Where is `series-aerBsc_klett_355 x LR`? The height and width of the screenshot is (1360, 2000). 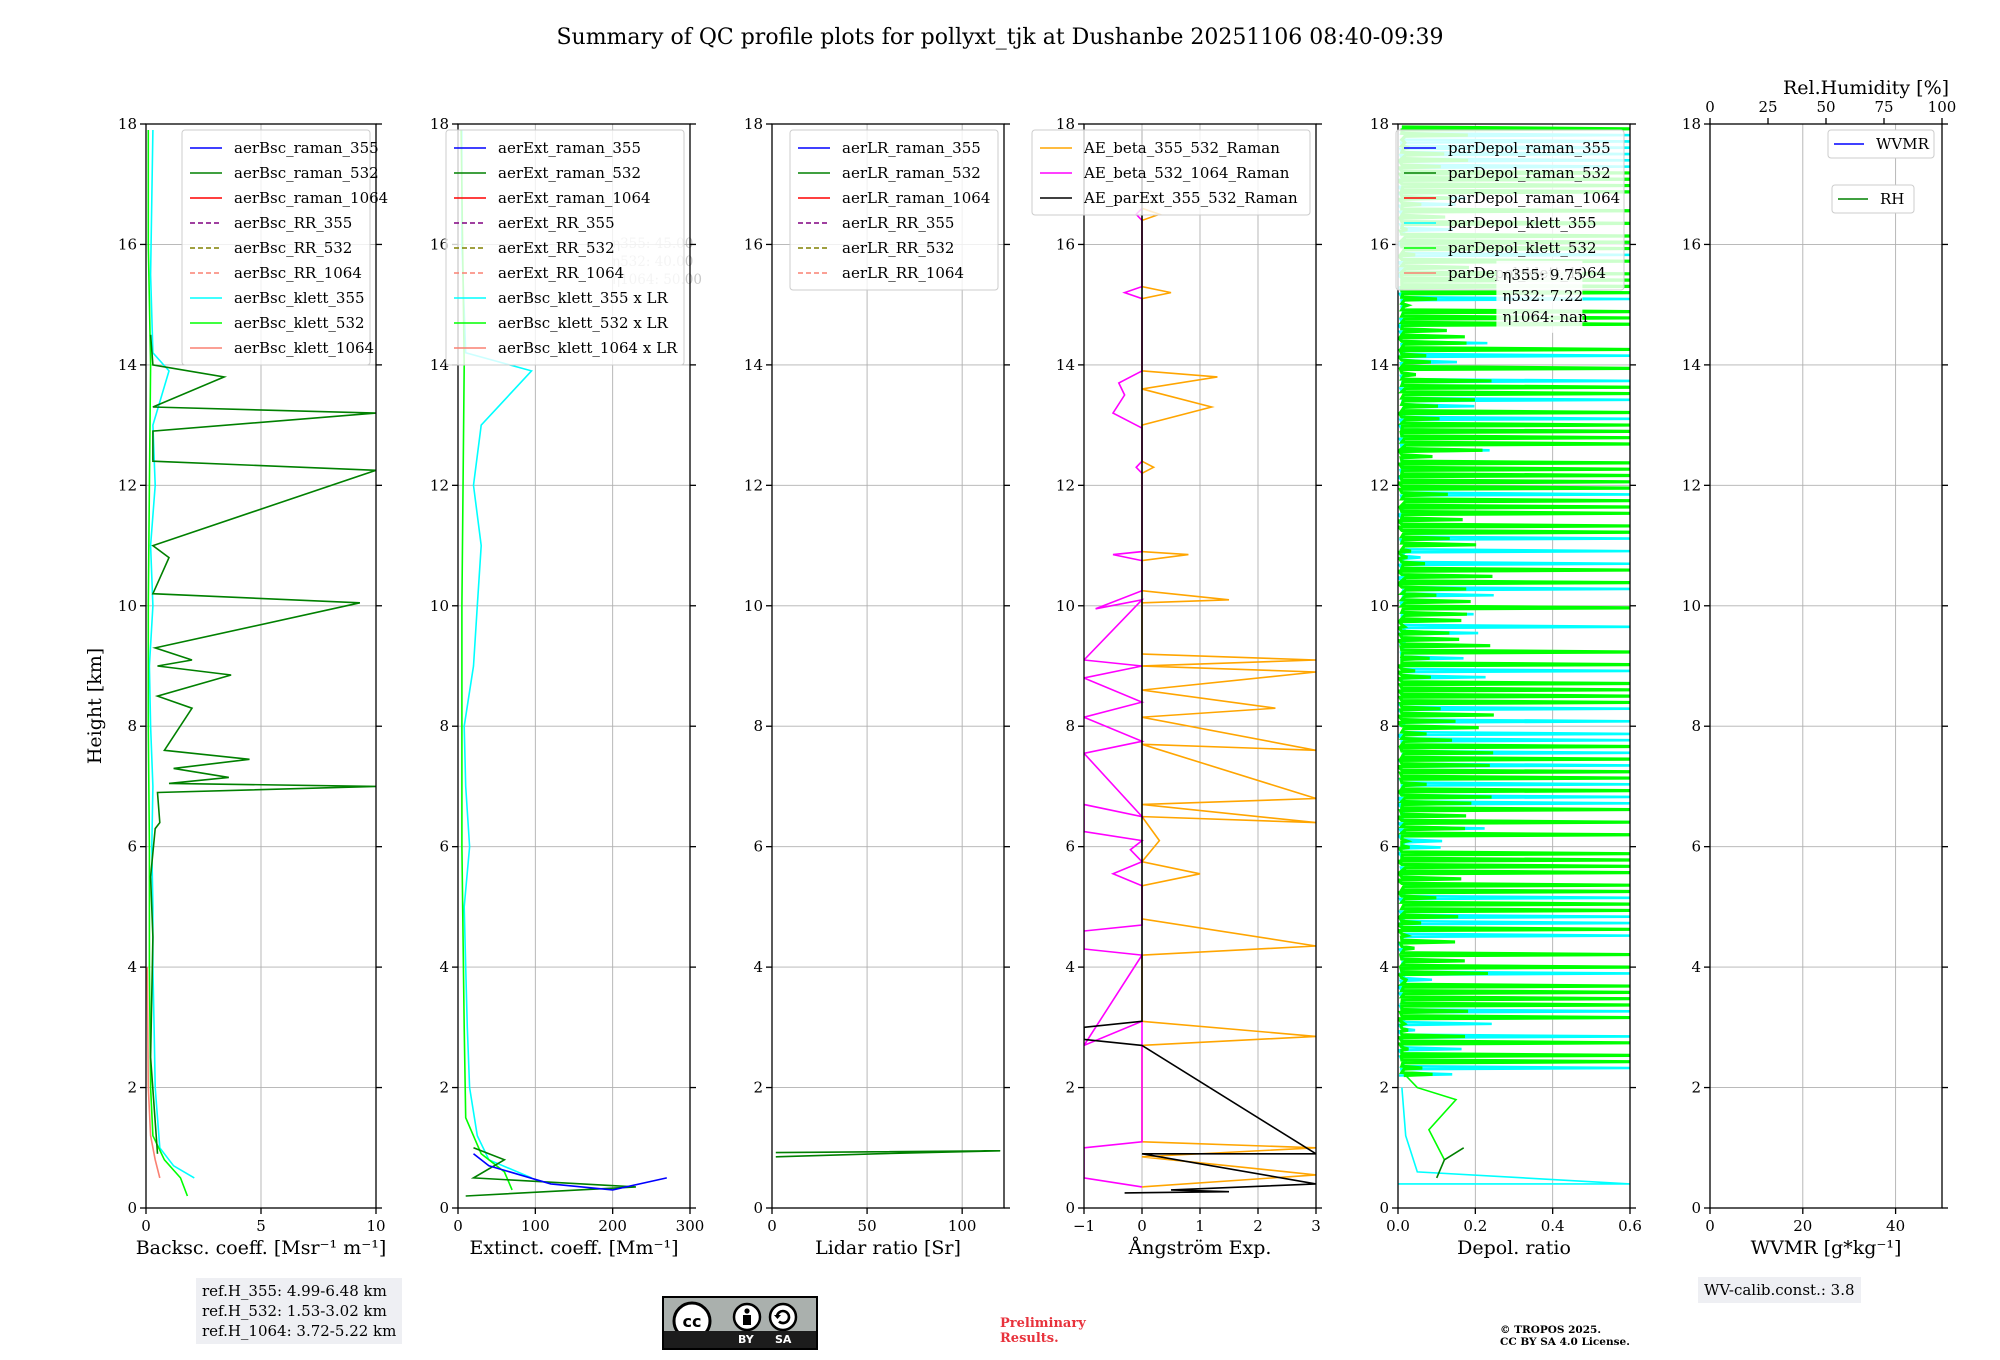 series-aerBsc_klett_355 x LR is located at coordinates (497, 654).